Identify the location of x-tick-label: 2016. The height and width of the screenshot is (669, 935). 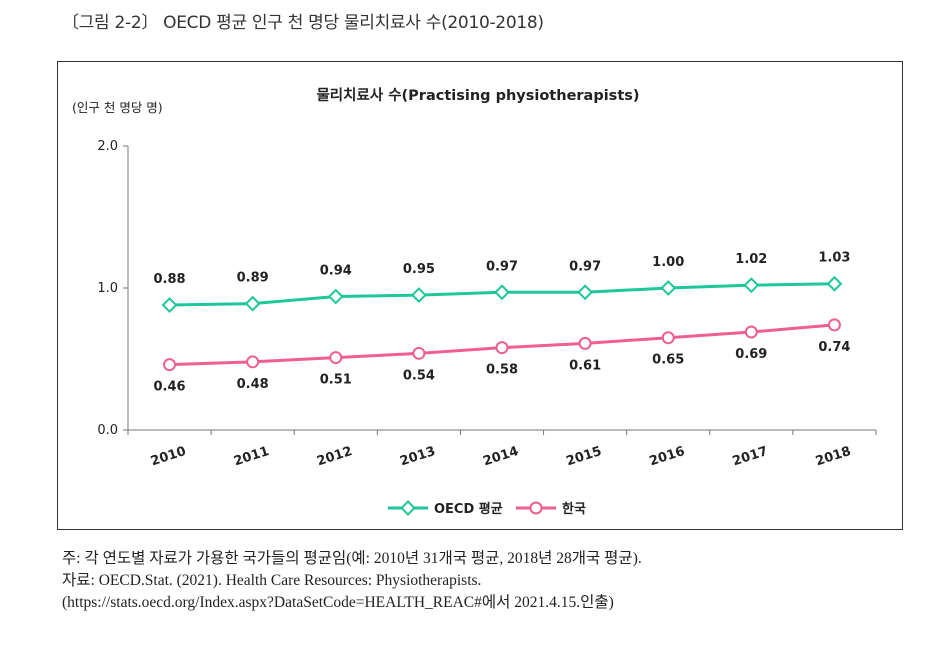
(667, 456).